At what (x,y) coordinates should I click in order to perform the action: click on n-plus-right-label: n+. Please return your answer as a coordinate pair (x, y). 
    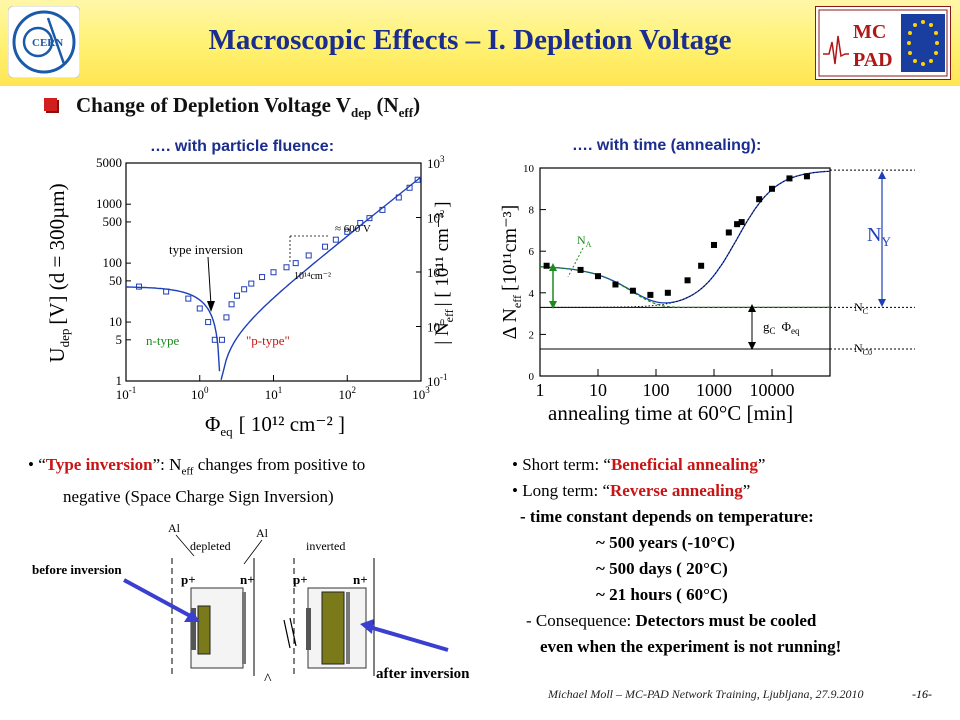
    Looking at the image, I should click on (360, 579).